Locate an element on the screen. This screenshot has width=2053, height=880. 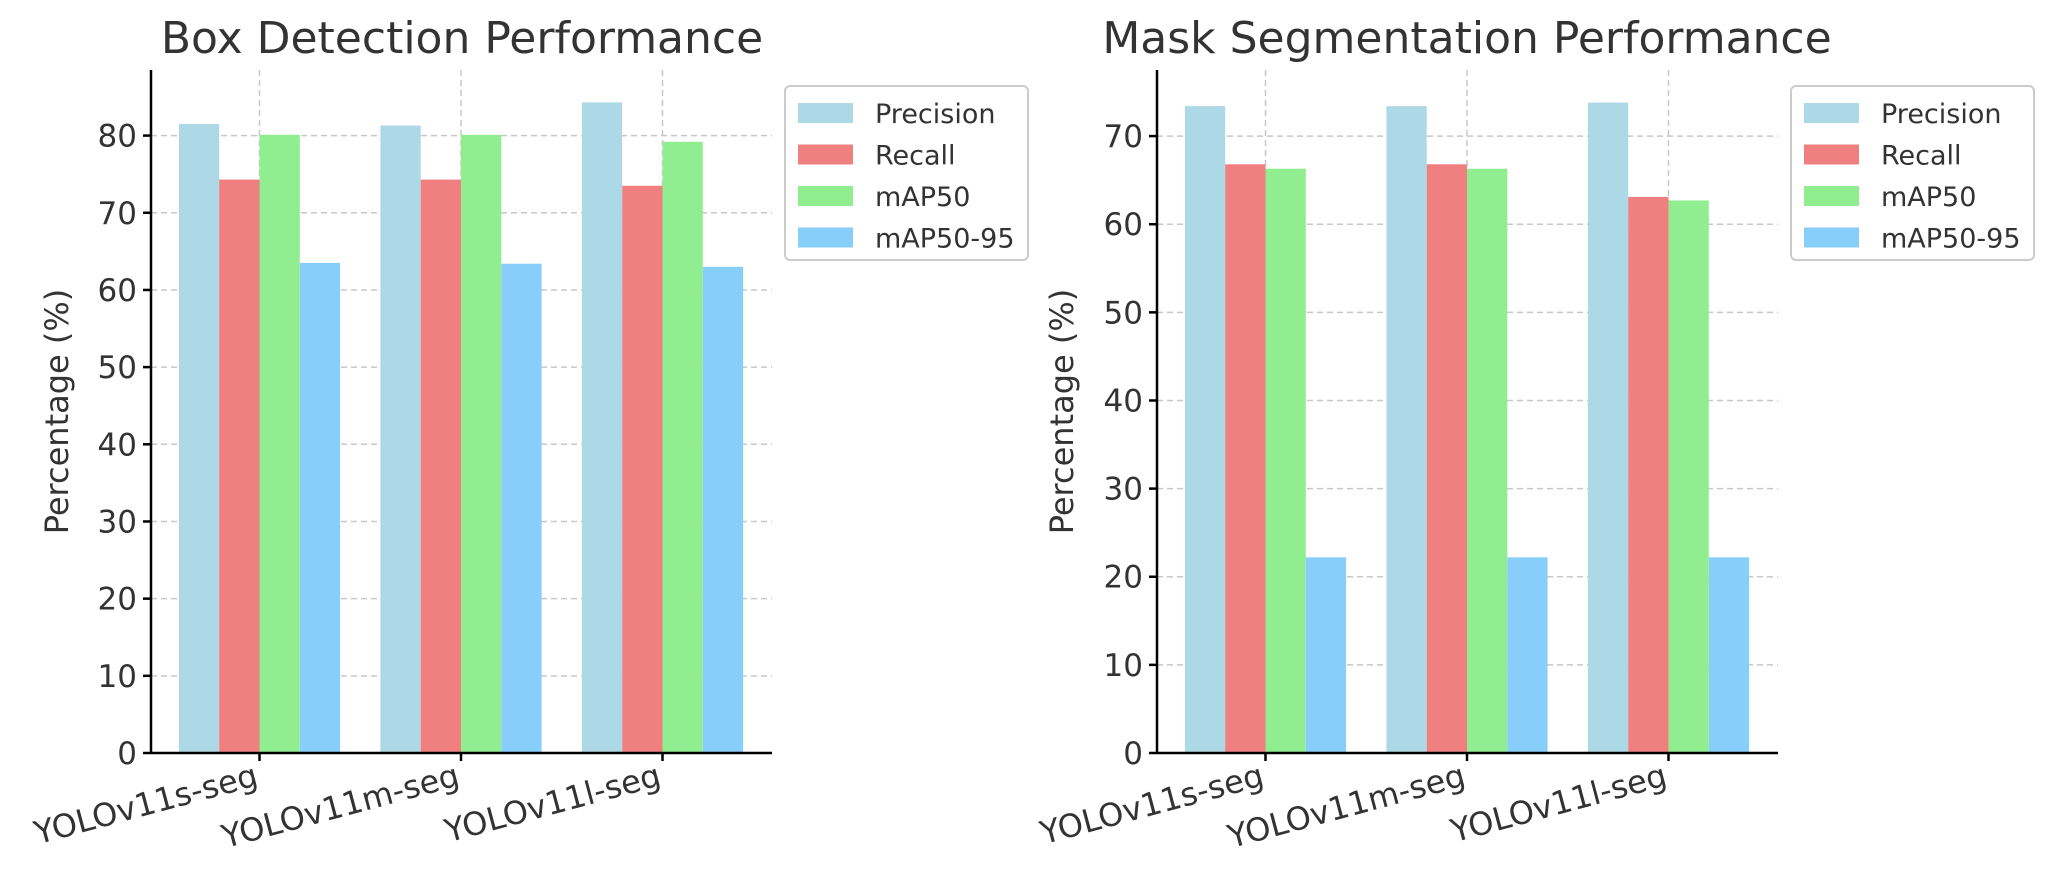
chart-title: Box Detection Performance is located at coordinates (462, 38).